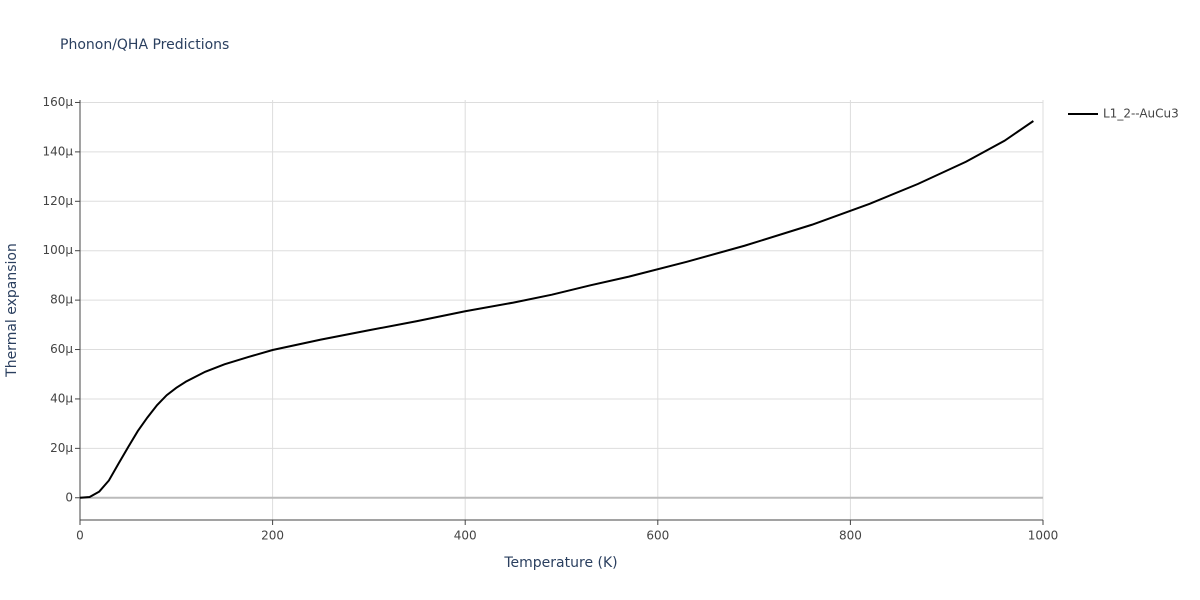 This screenshot has height=600, width=1200. I want to click on x-tick-label: 600, so click(657, 536).